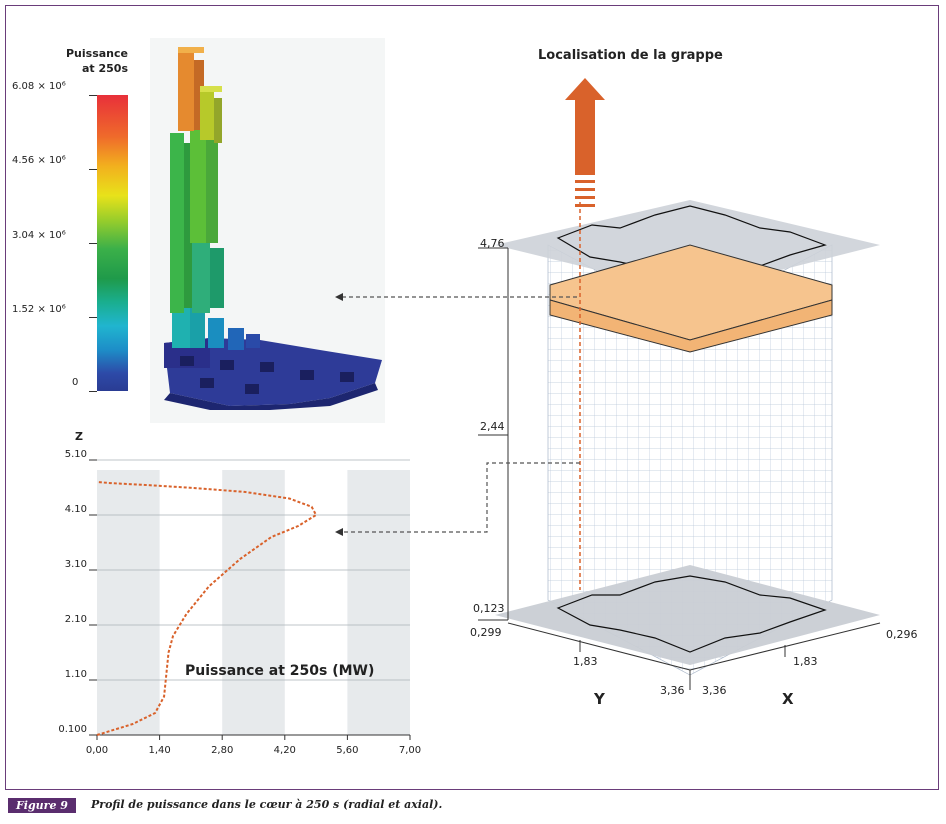 The width and height of the screenshot is (946, 824). What do you see at coordinates (457, 414) in the screenshot?
I see `connector-arrows` at bounding box center [457, 414].